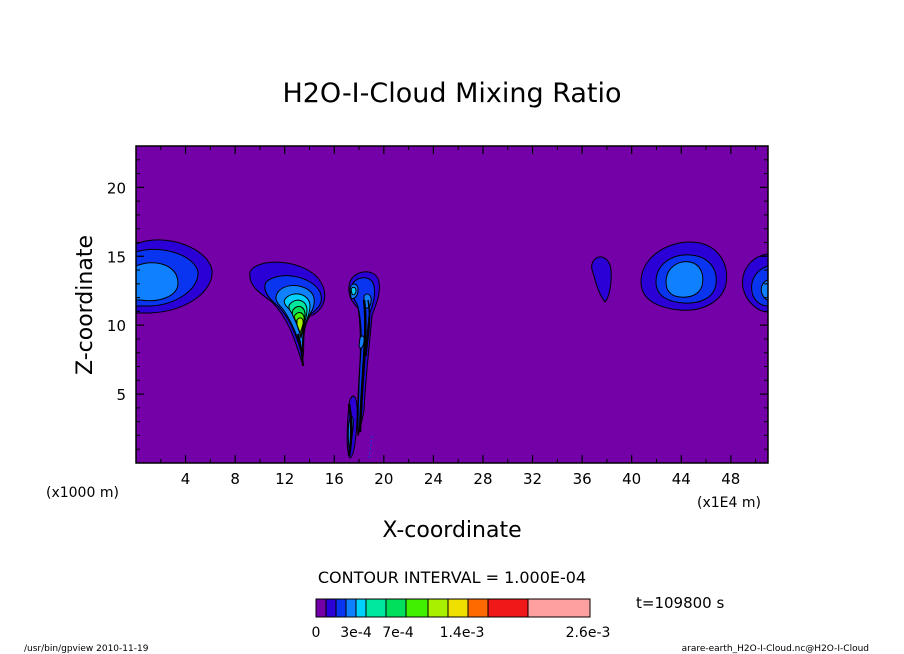 This screenshot has height=654, width=904. What do you see at coordinates (451, 93) in the screenshot?
I see `chart-title: H2O-I-Cloud Mixing Ratio` at bounding box center [451, 93].